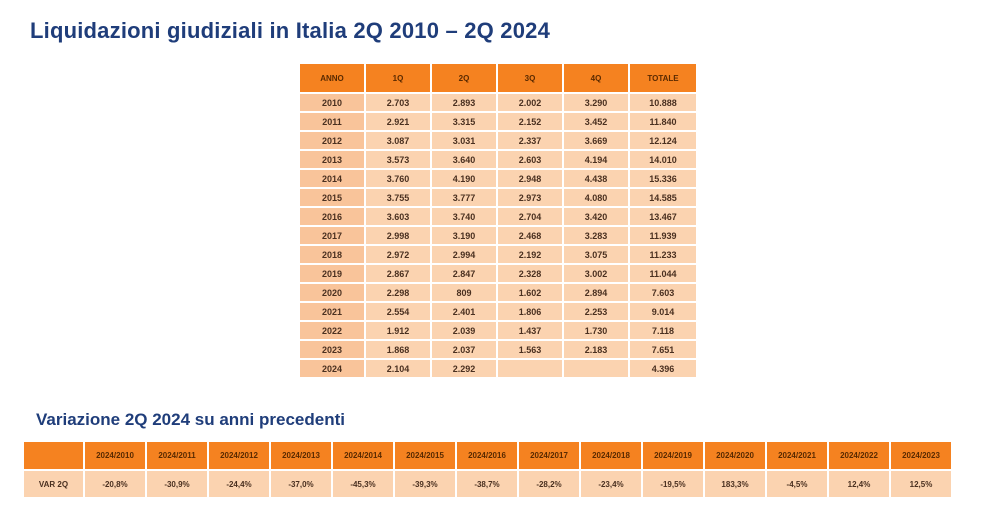  Describe the element at coordinates (663, 121) in the screenshot. I see `value-cell: 11.840` at that location.